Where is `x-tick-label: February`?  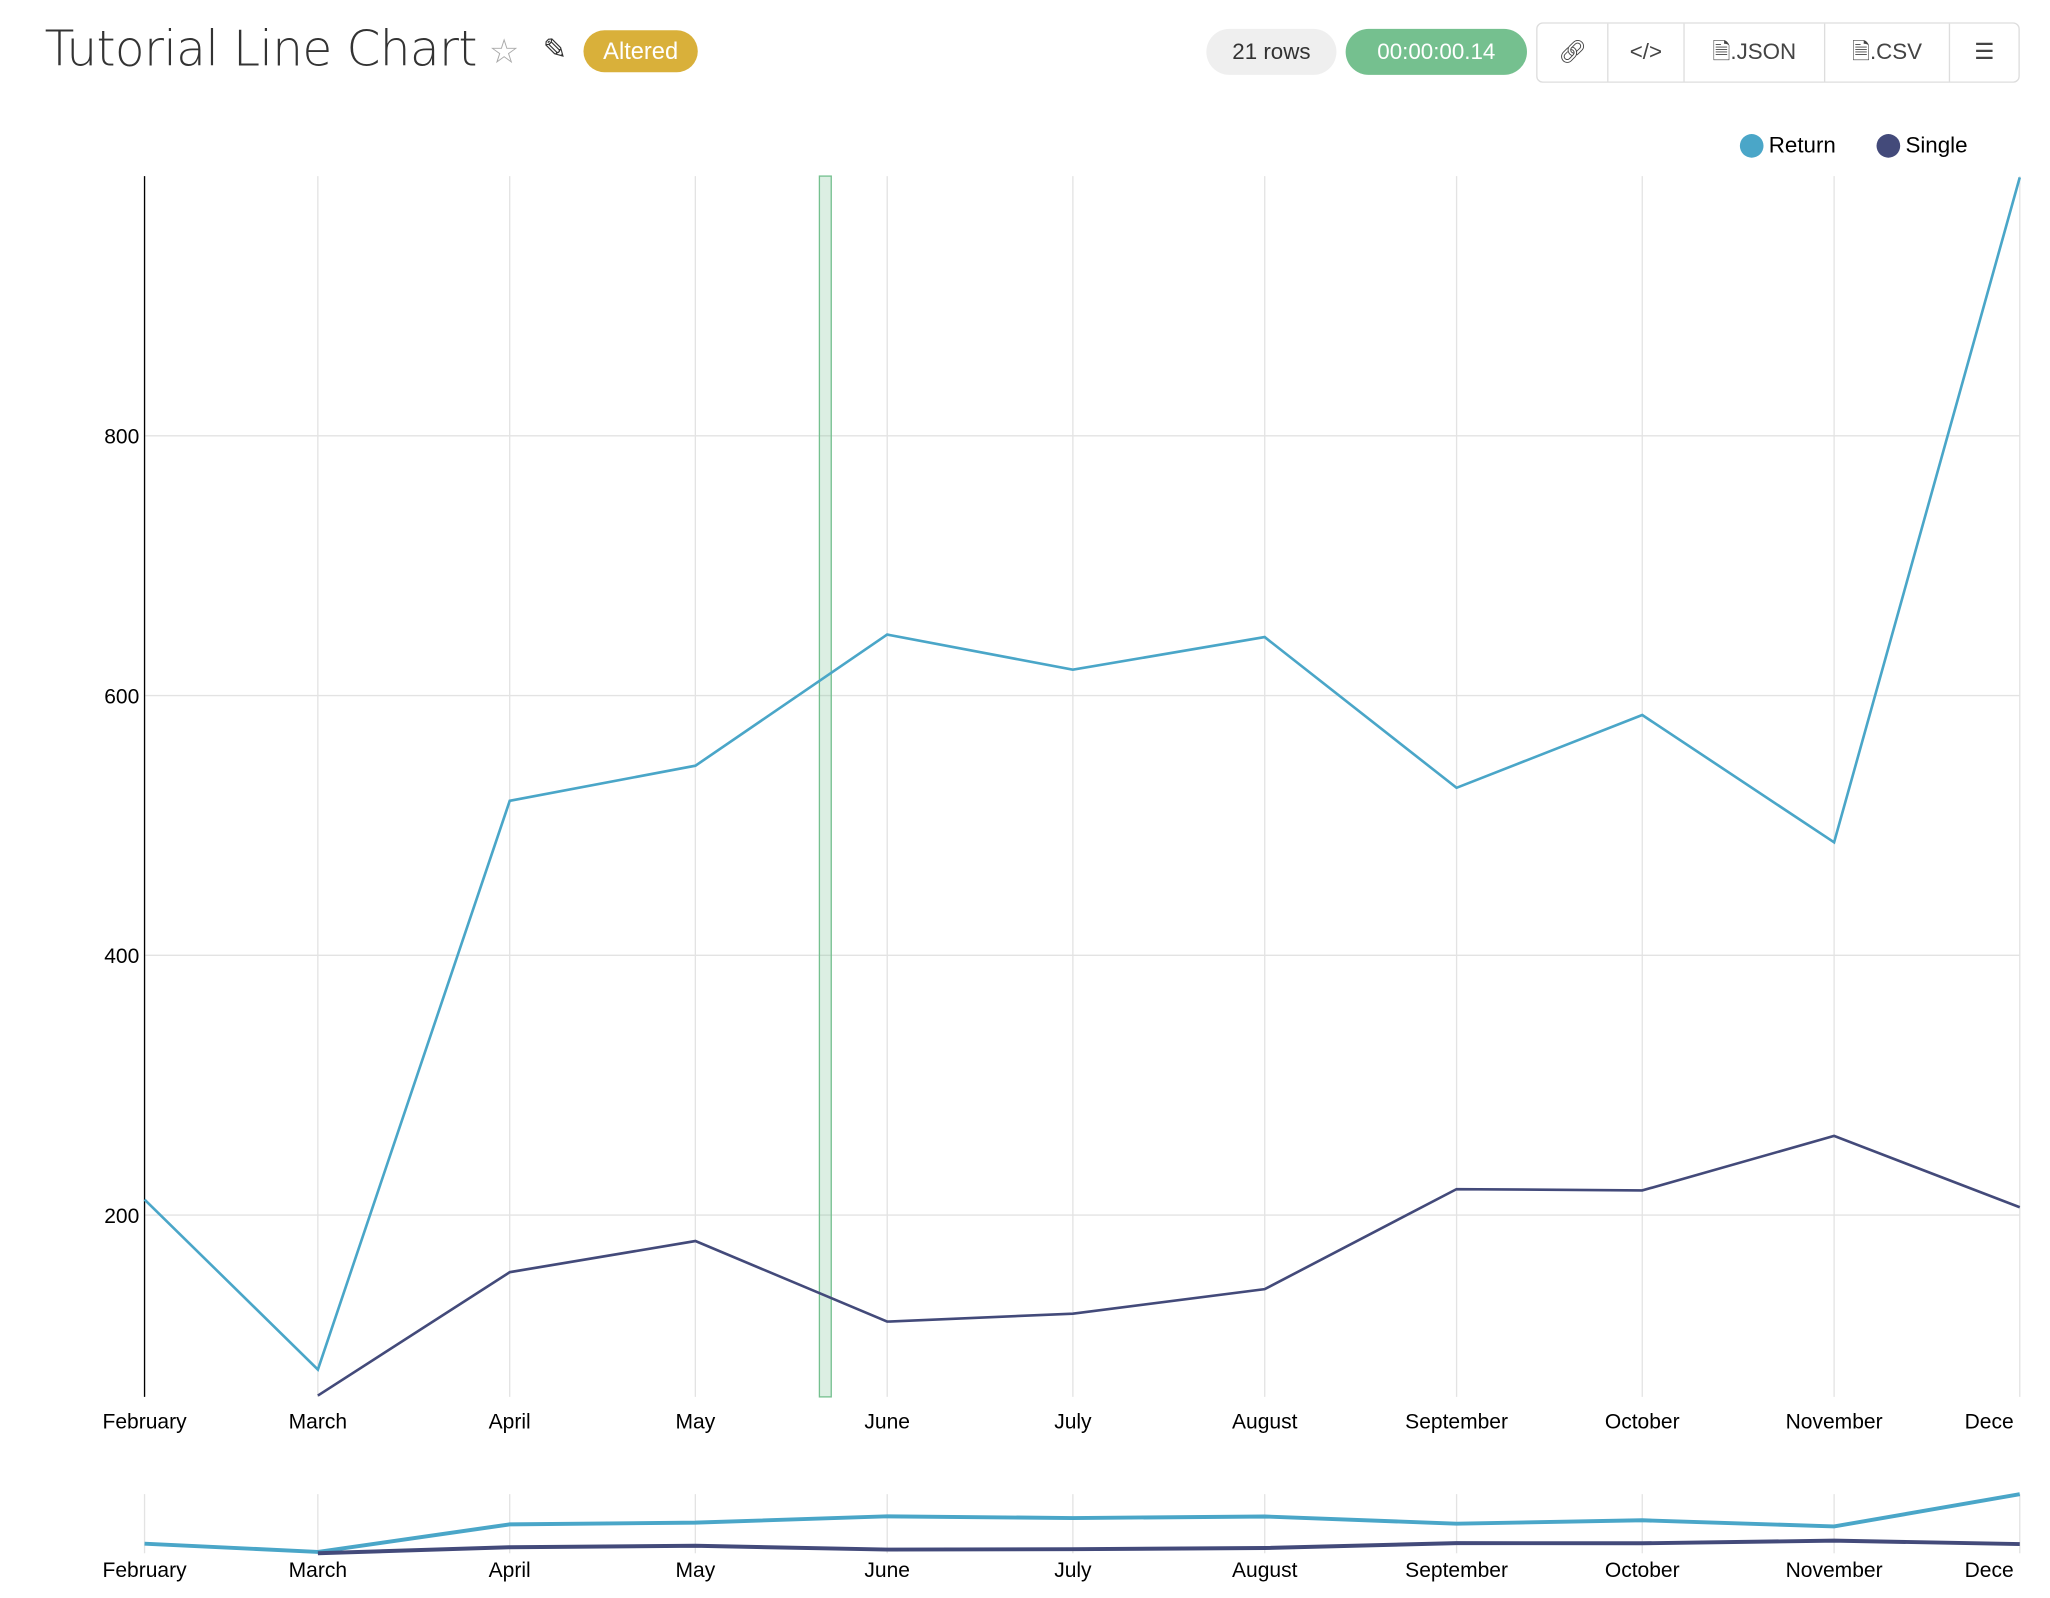
x-tick-label: February is located at coordinates (145, 1421).